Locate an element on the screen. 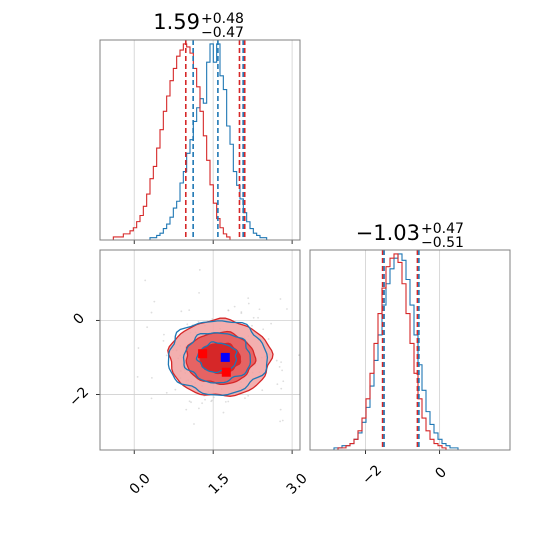  marginal-param2-panel is located at coordinates (410, 351).